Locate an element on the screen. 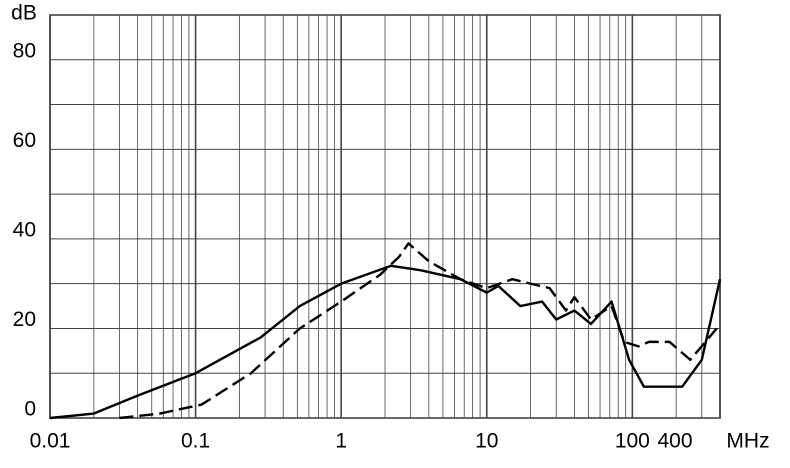 The width and height of the screenshot is (790, 468). x-tick-label: 0.01 is located at coordinates (50, 441).